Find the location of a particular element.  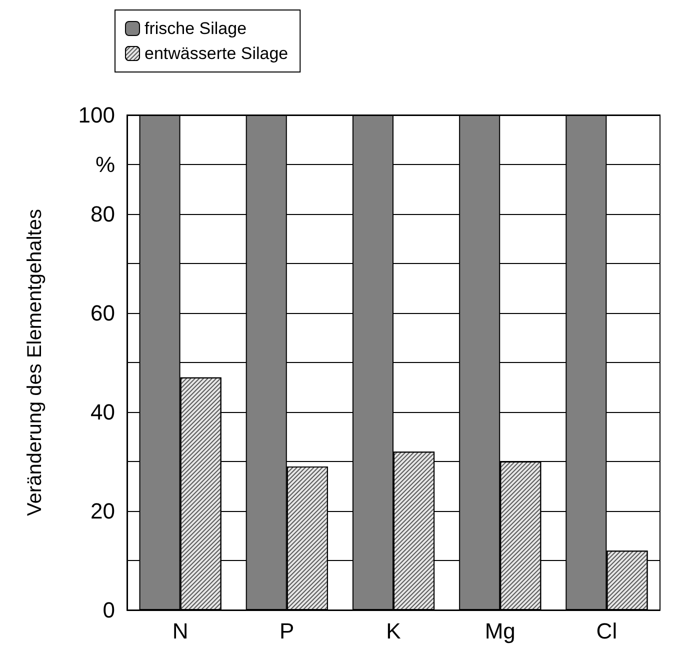

x-tick-label: Mg is located at coordinates (500, 631).